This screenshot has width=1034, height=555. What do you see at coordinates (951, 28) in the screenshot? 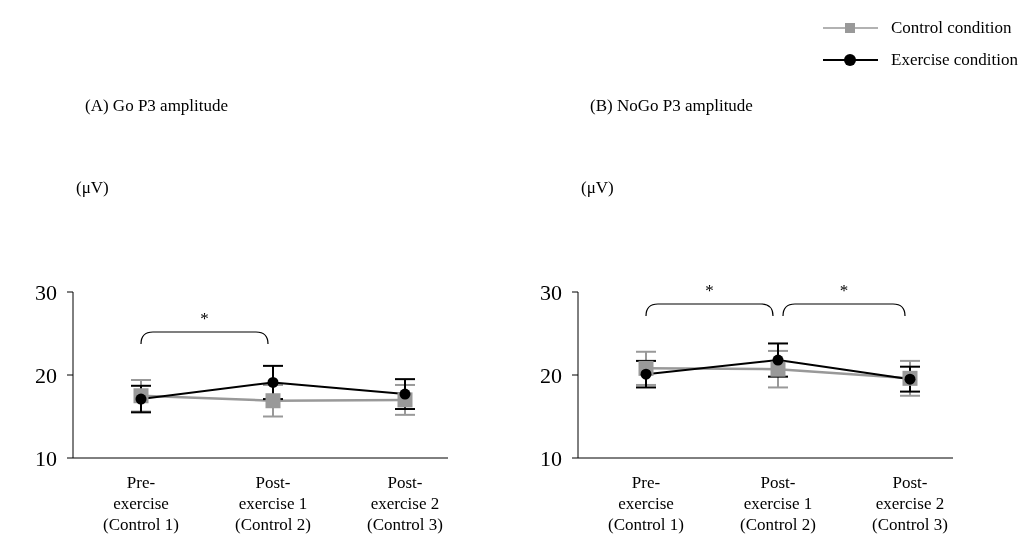
I see `legend-label: Control condition` at bounding box center [951, 28].